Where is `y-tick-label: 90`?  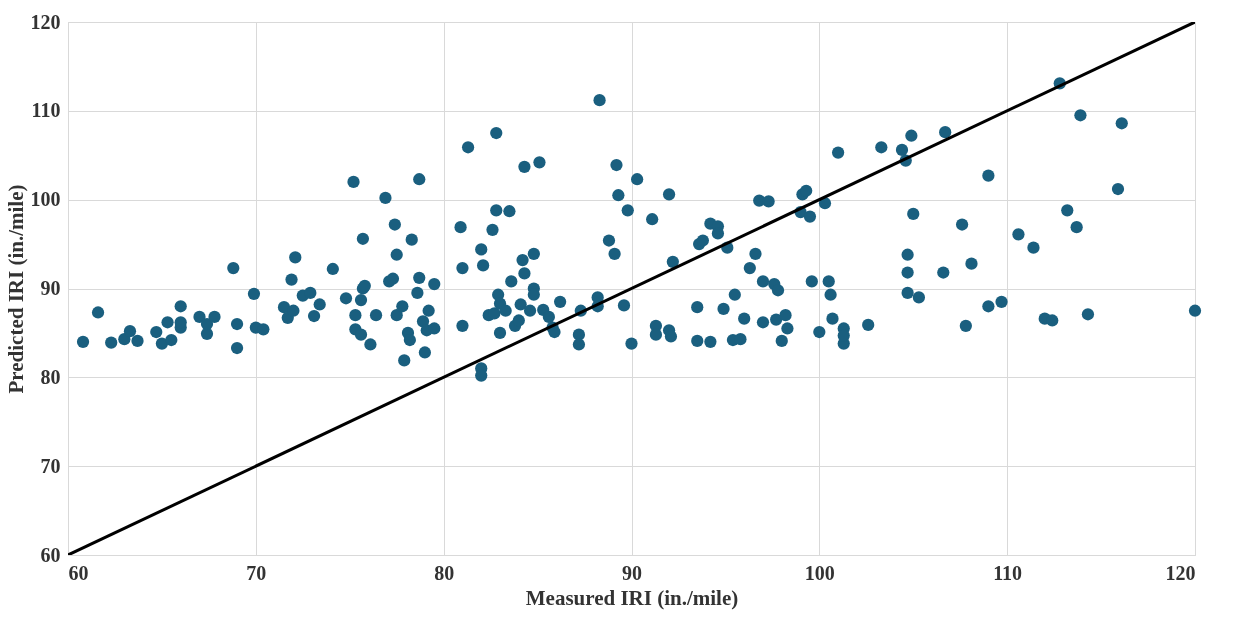
y-tick-label: 90 is located at coordinates (50, 288).